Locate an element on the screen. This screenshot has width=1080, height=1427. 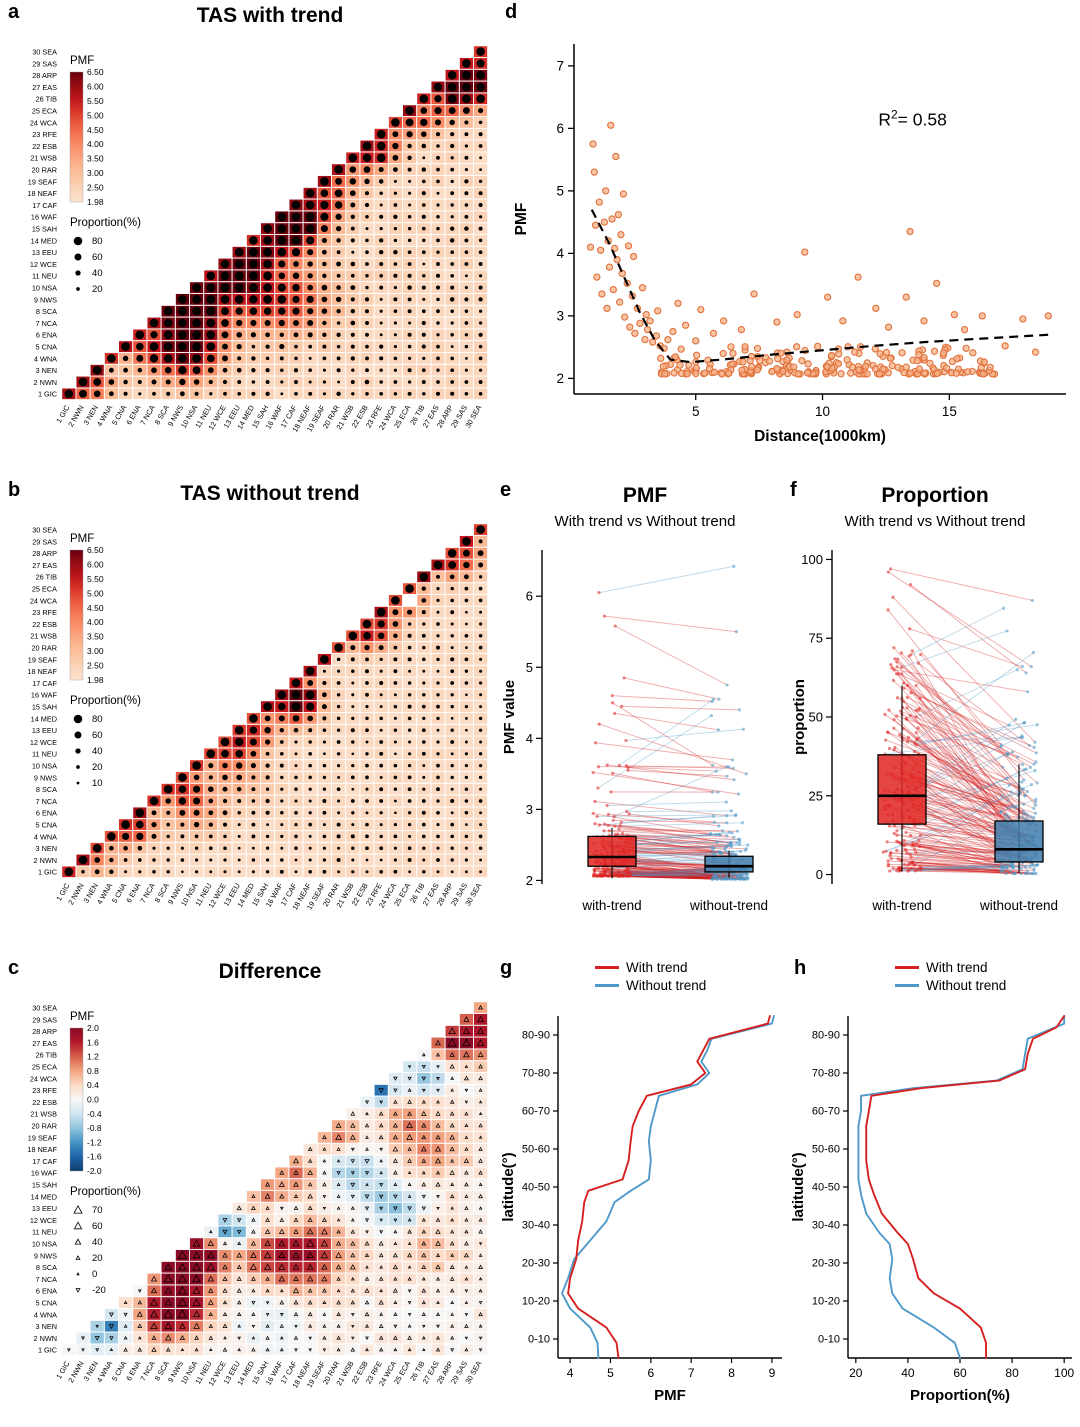
panel-f-subtitle: With trend vs Without trend is located at coordinates (935, 521).